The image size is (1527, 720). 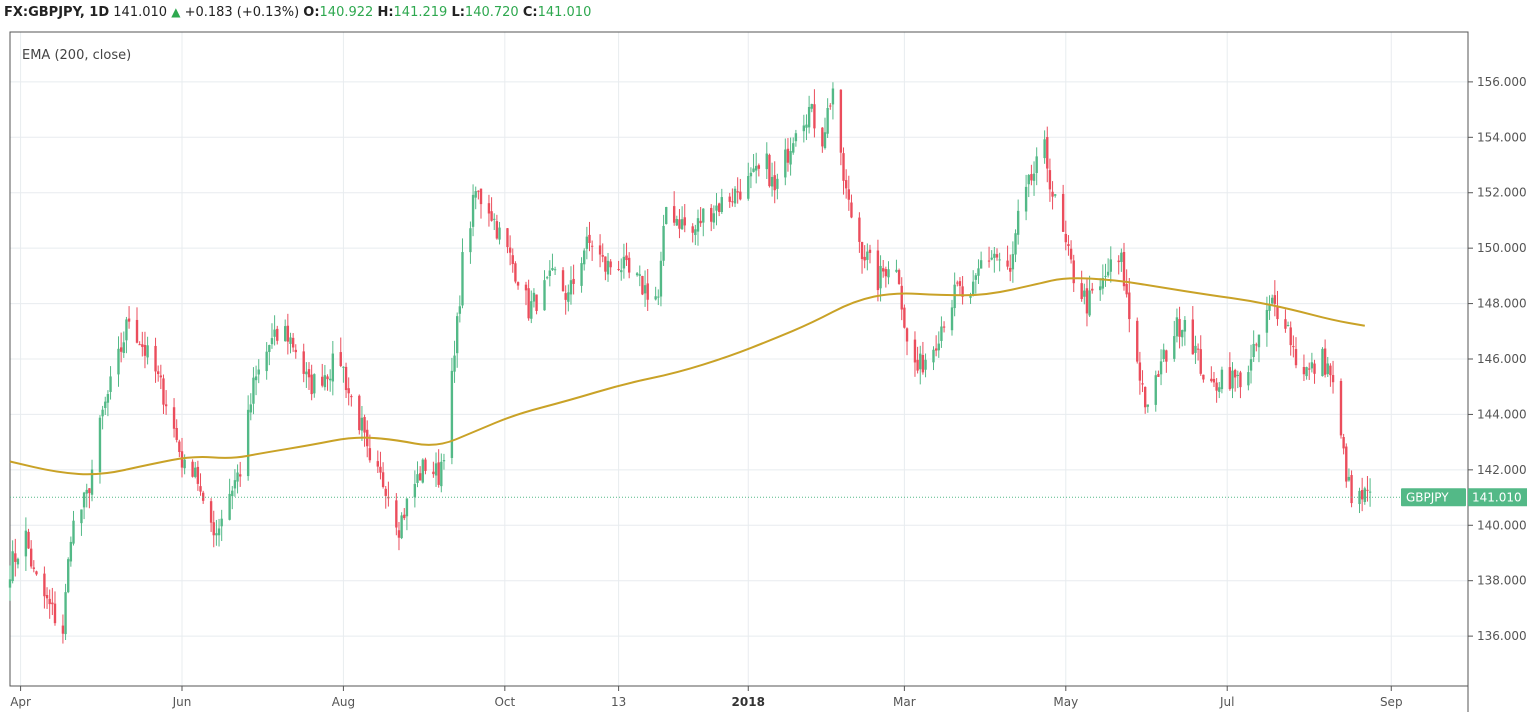 What do you see at coordinates (706, 697) in the screenshot?
I see `time-axis: Apr Jun Aug Oct 13 2018 Mar May Jul Sep` at bounding box center [706, 697].